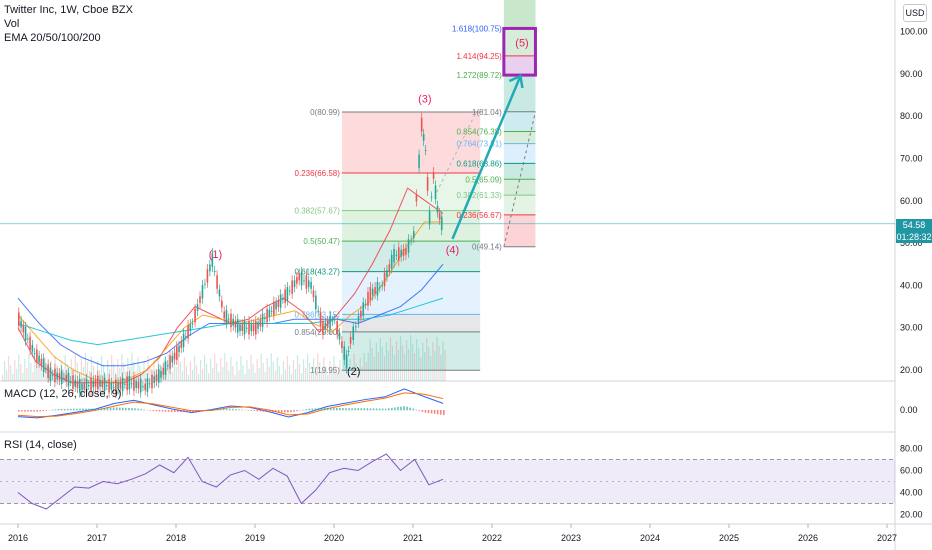 The image size is (932, 550). What do you see at coordinates (911, 449) in the screenshot?
I see `rsi-axis-tick: 80.00` at bounding box center [911, 449].